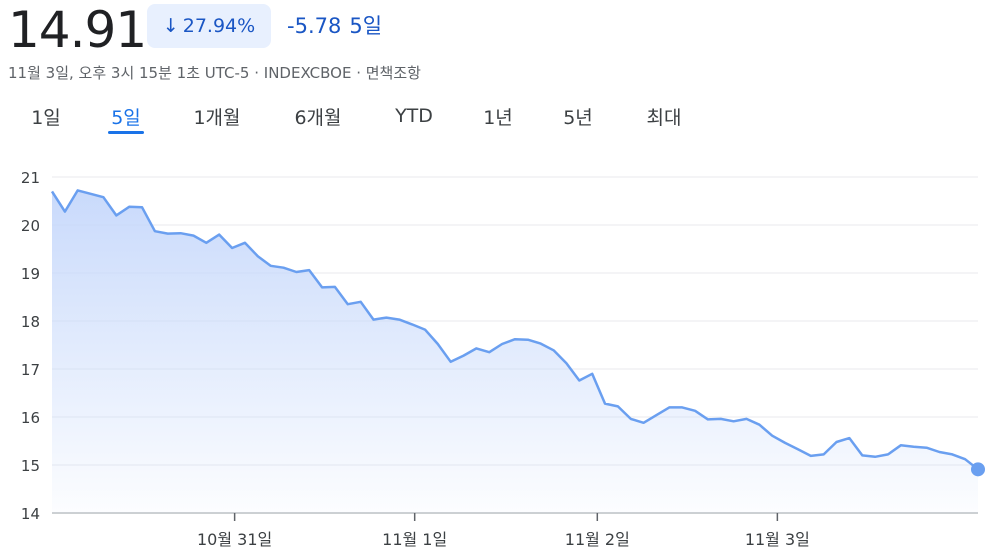  I want to click on y-tick-label: 16, so click(30, 418).